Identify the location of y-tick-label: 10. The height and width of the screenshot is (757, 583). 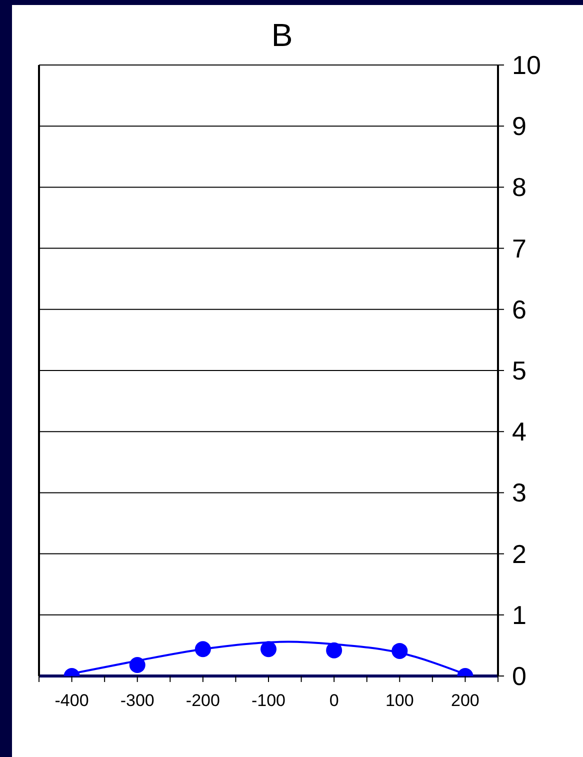
(526, 65).